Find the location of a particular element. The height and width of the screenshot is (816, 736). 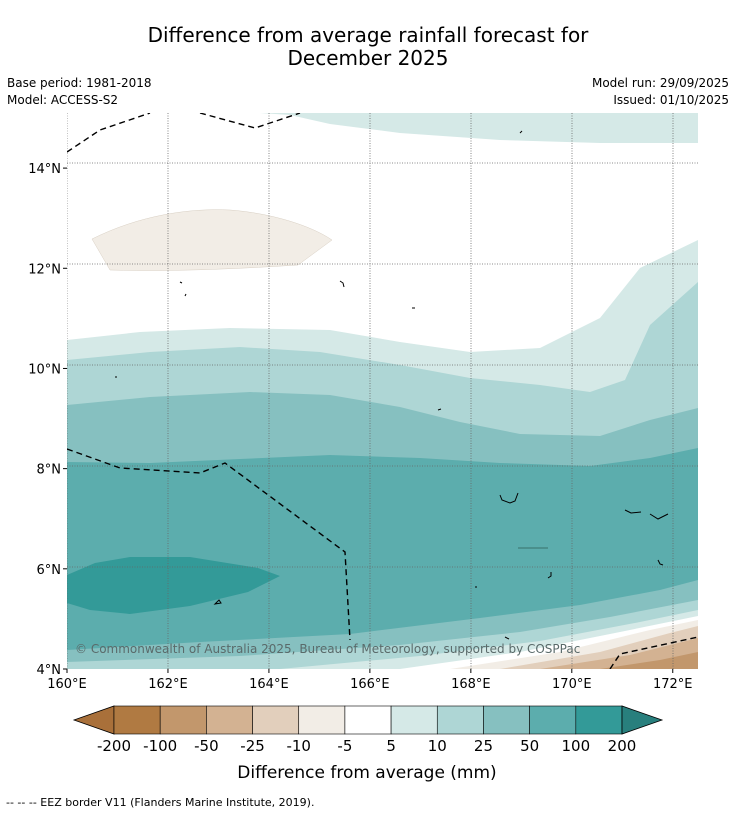

x-tick-label: 160°E is located at coordinates (67, 684).